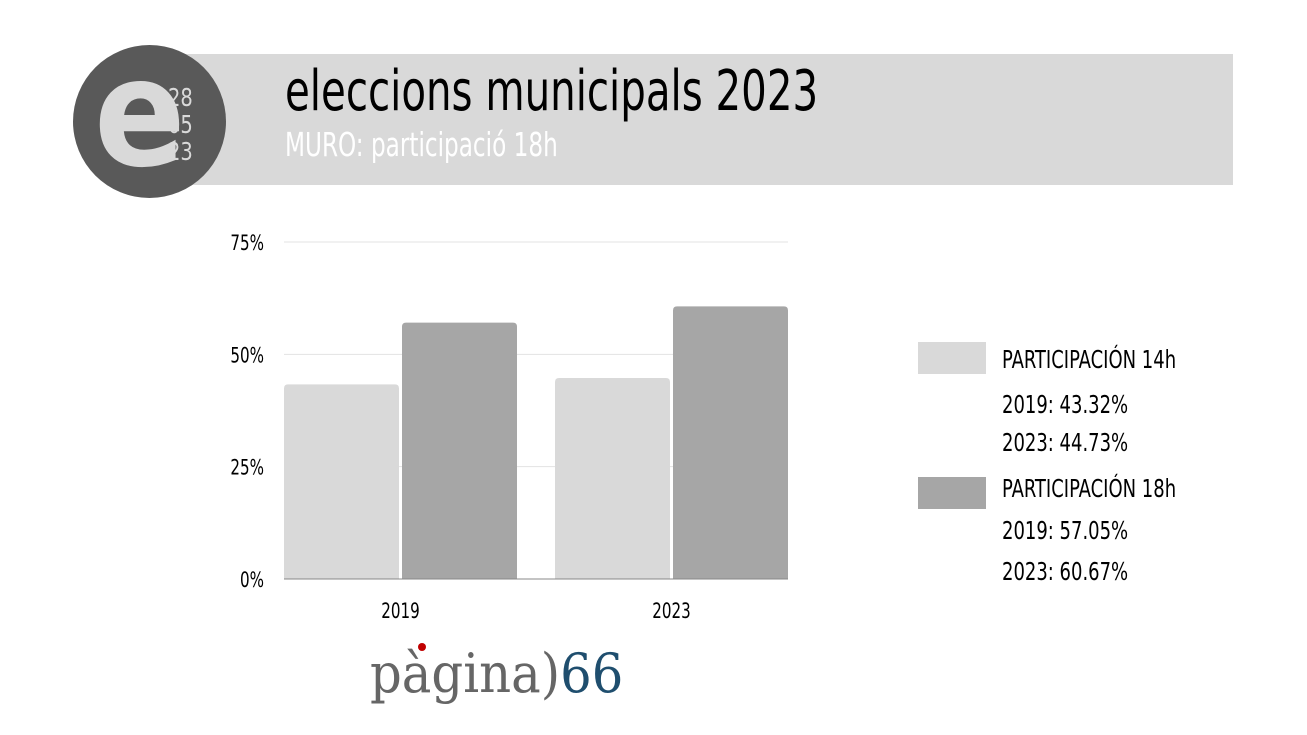 The height and width of the screenshot is (735, 1307). I want to click on legend-value-14h-2023: 2023: 44.73%, so click(1065, 442).